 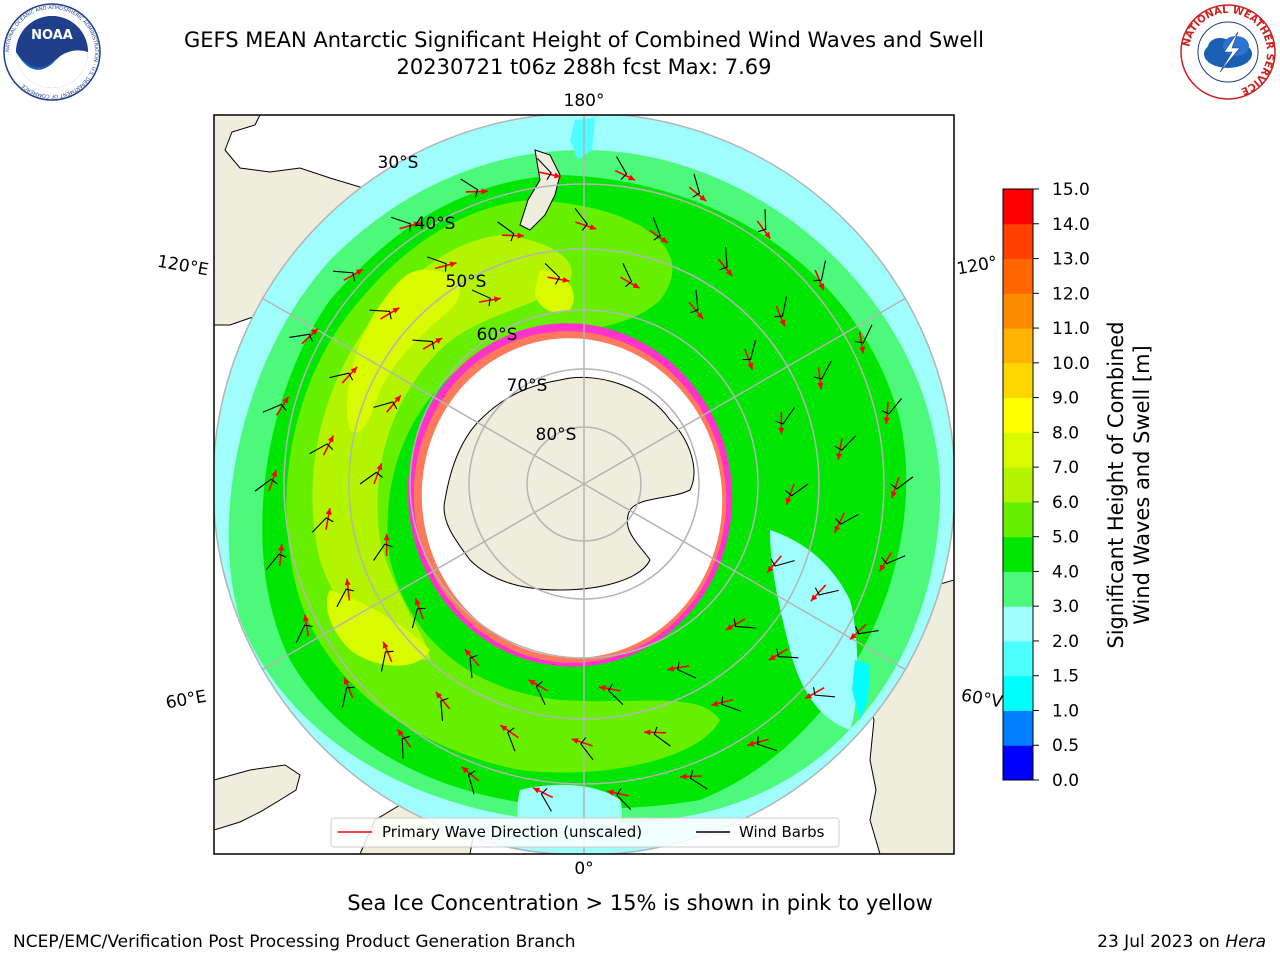 What do you see at coordinates (1065, 642) in the screenshot?
I see `colorbar-tick-label: 2.0` at bounding box center [1065, 642].